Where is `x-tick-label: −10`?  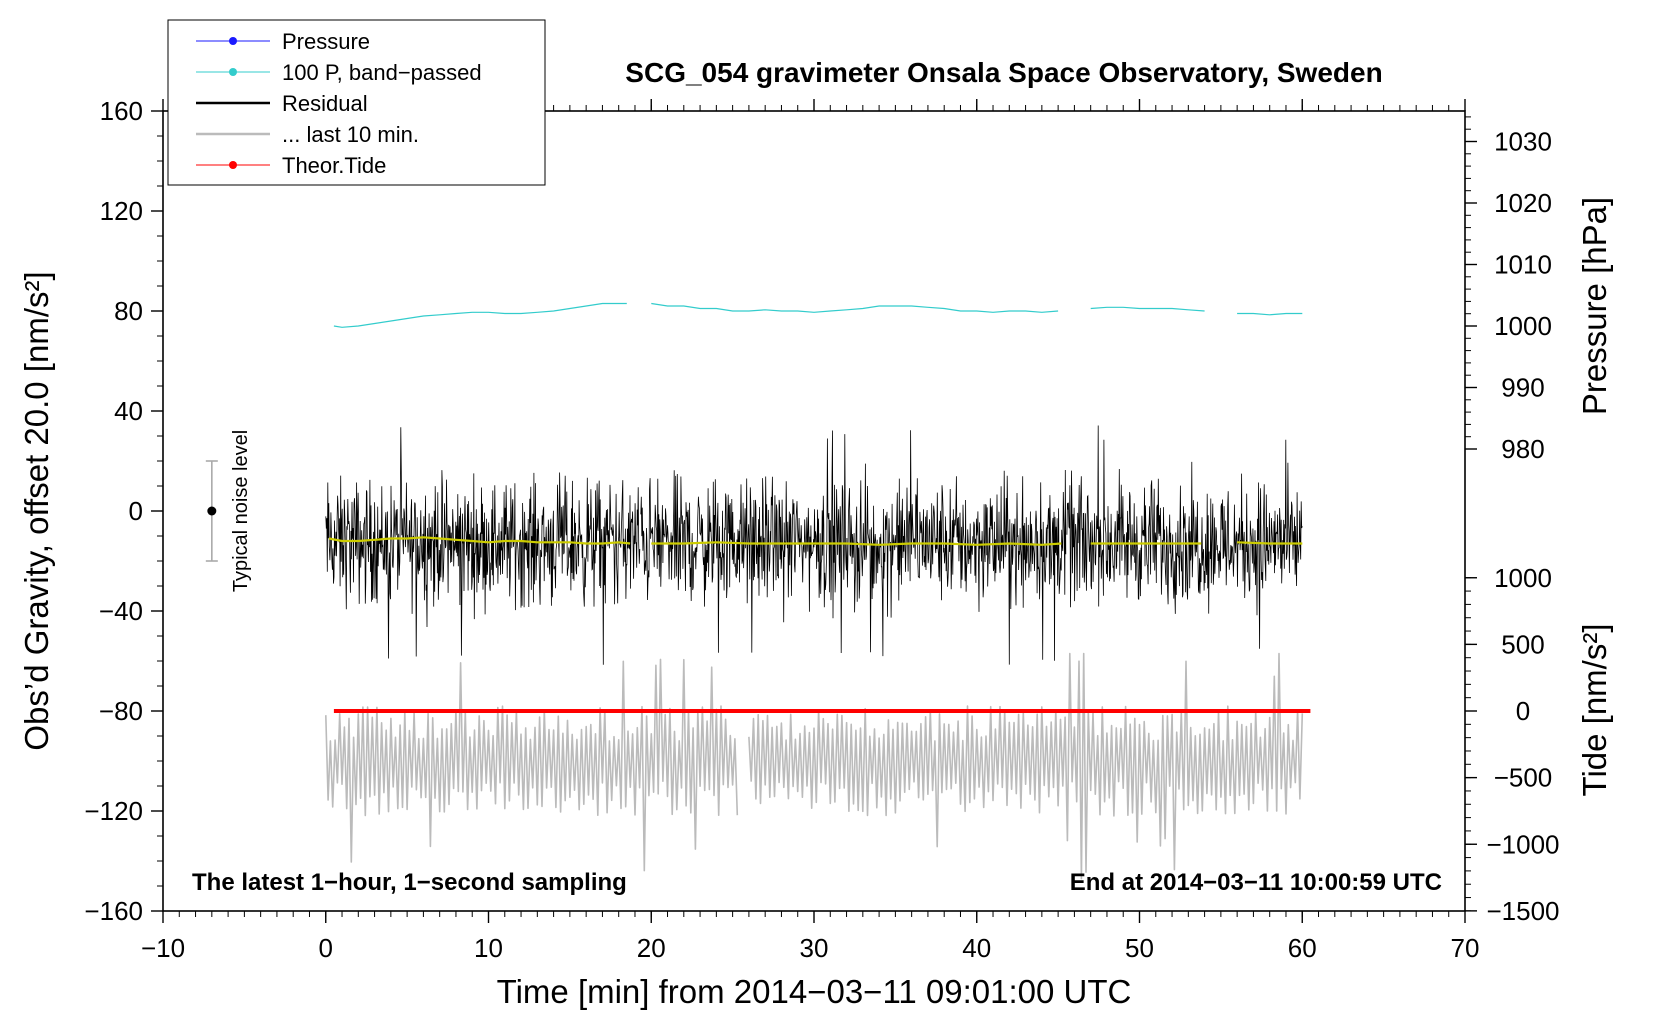
x-tick-label: −10 is located at coordinates (163, 948).